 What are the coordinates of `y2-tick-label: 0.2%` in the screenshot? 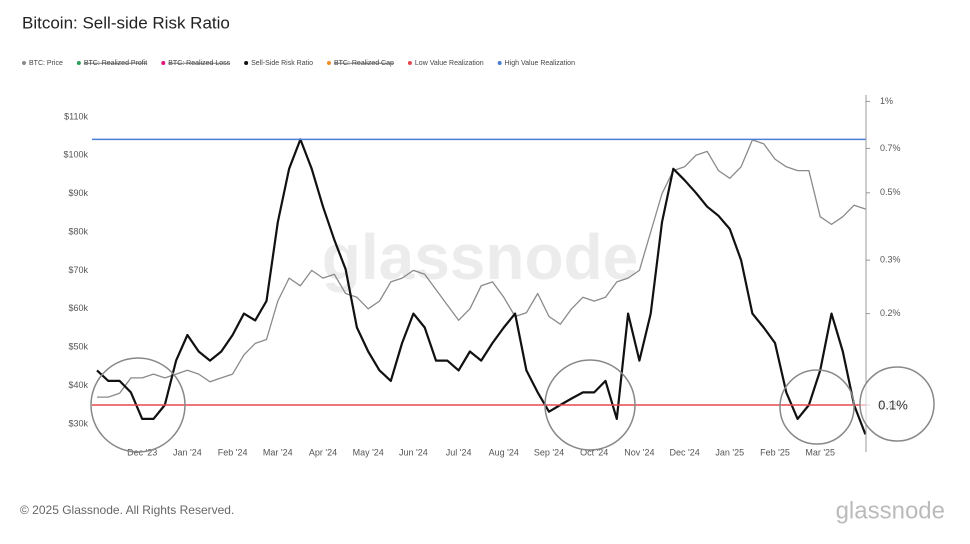 It's located at (890, 313).